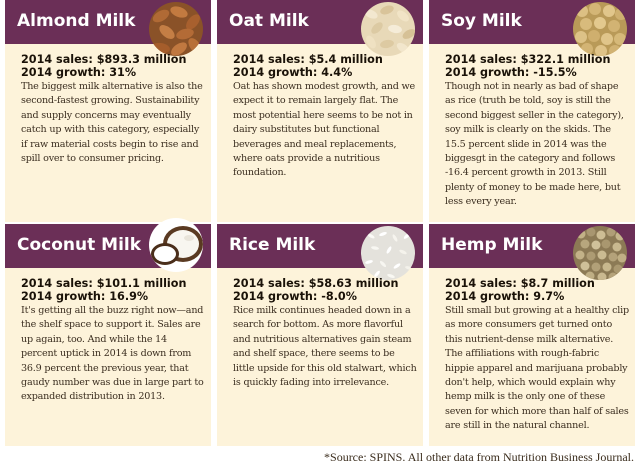 Image resolution: width=640 pixels, height=467 pixels. I want to click on growth-figure: 2014 growth: 9.7%, so click(505, 296).